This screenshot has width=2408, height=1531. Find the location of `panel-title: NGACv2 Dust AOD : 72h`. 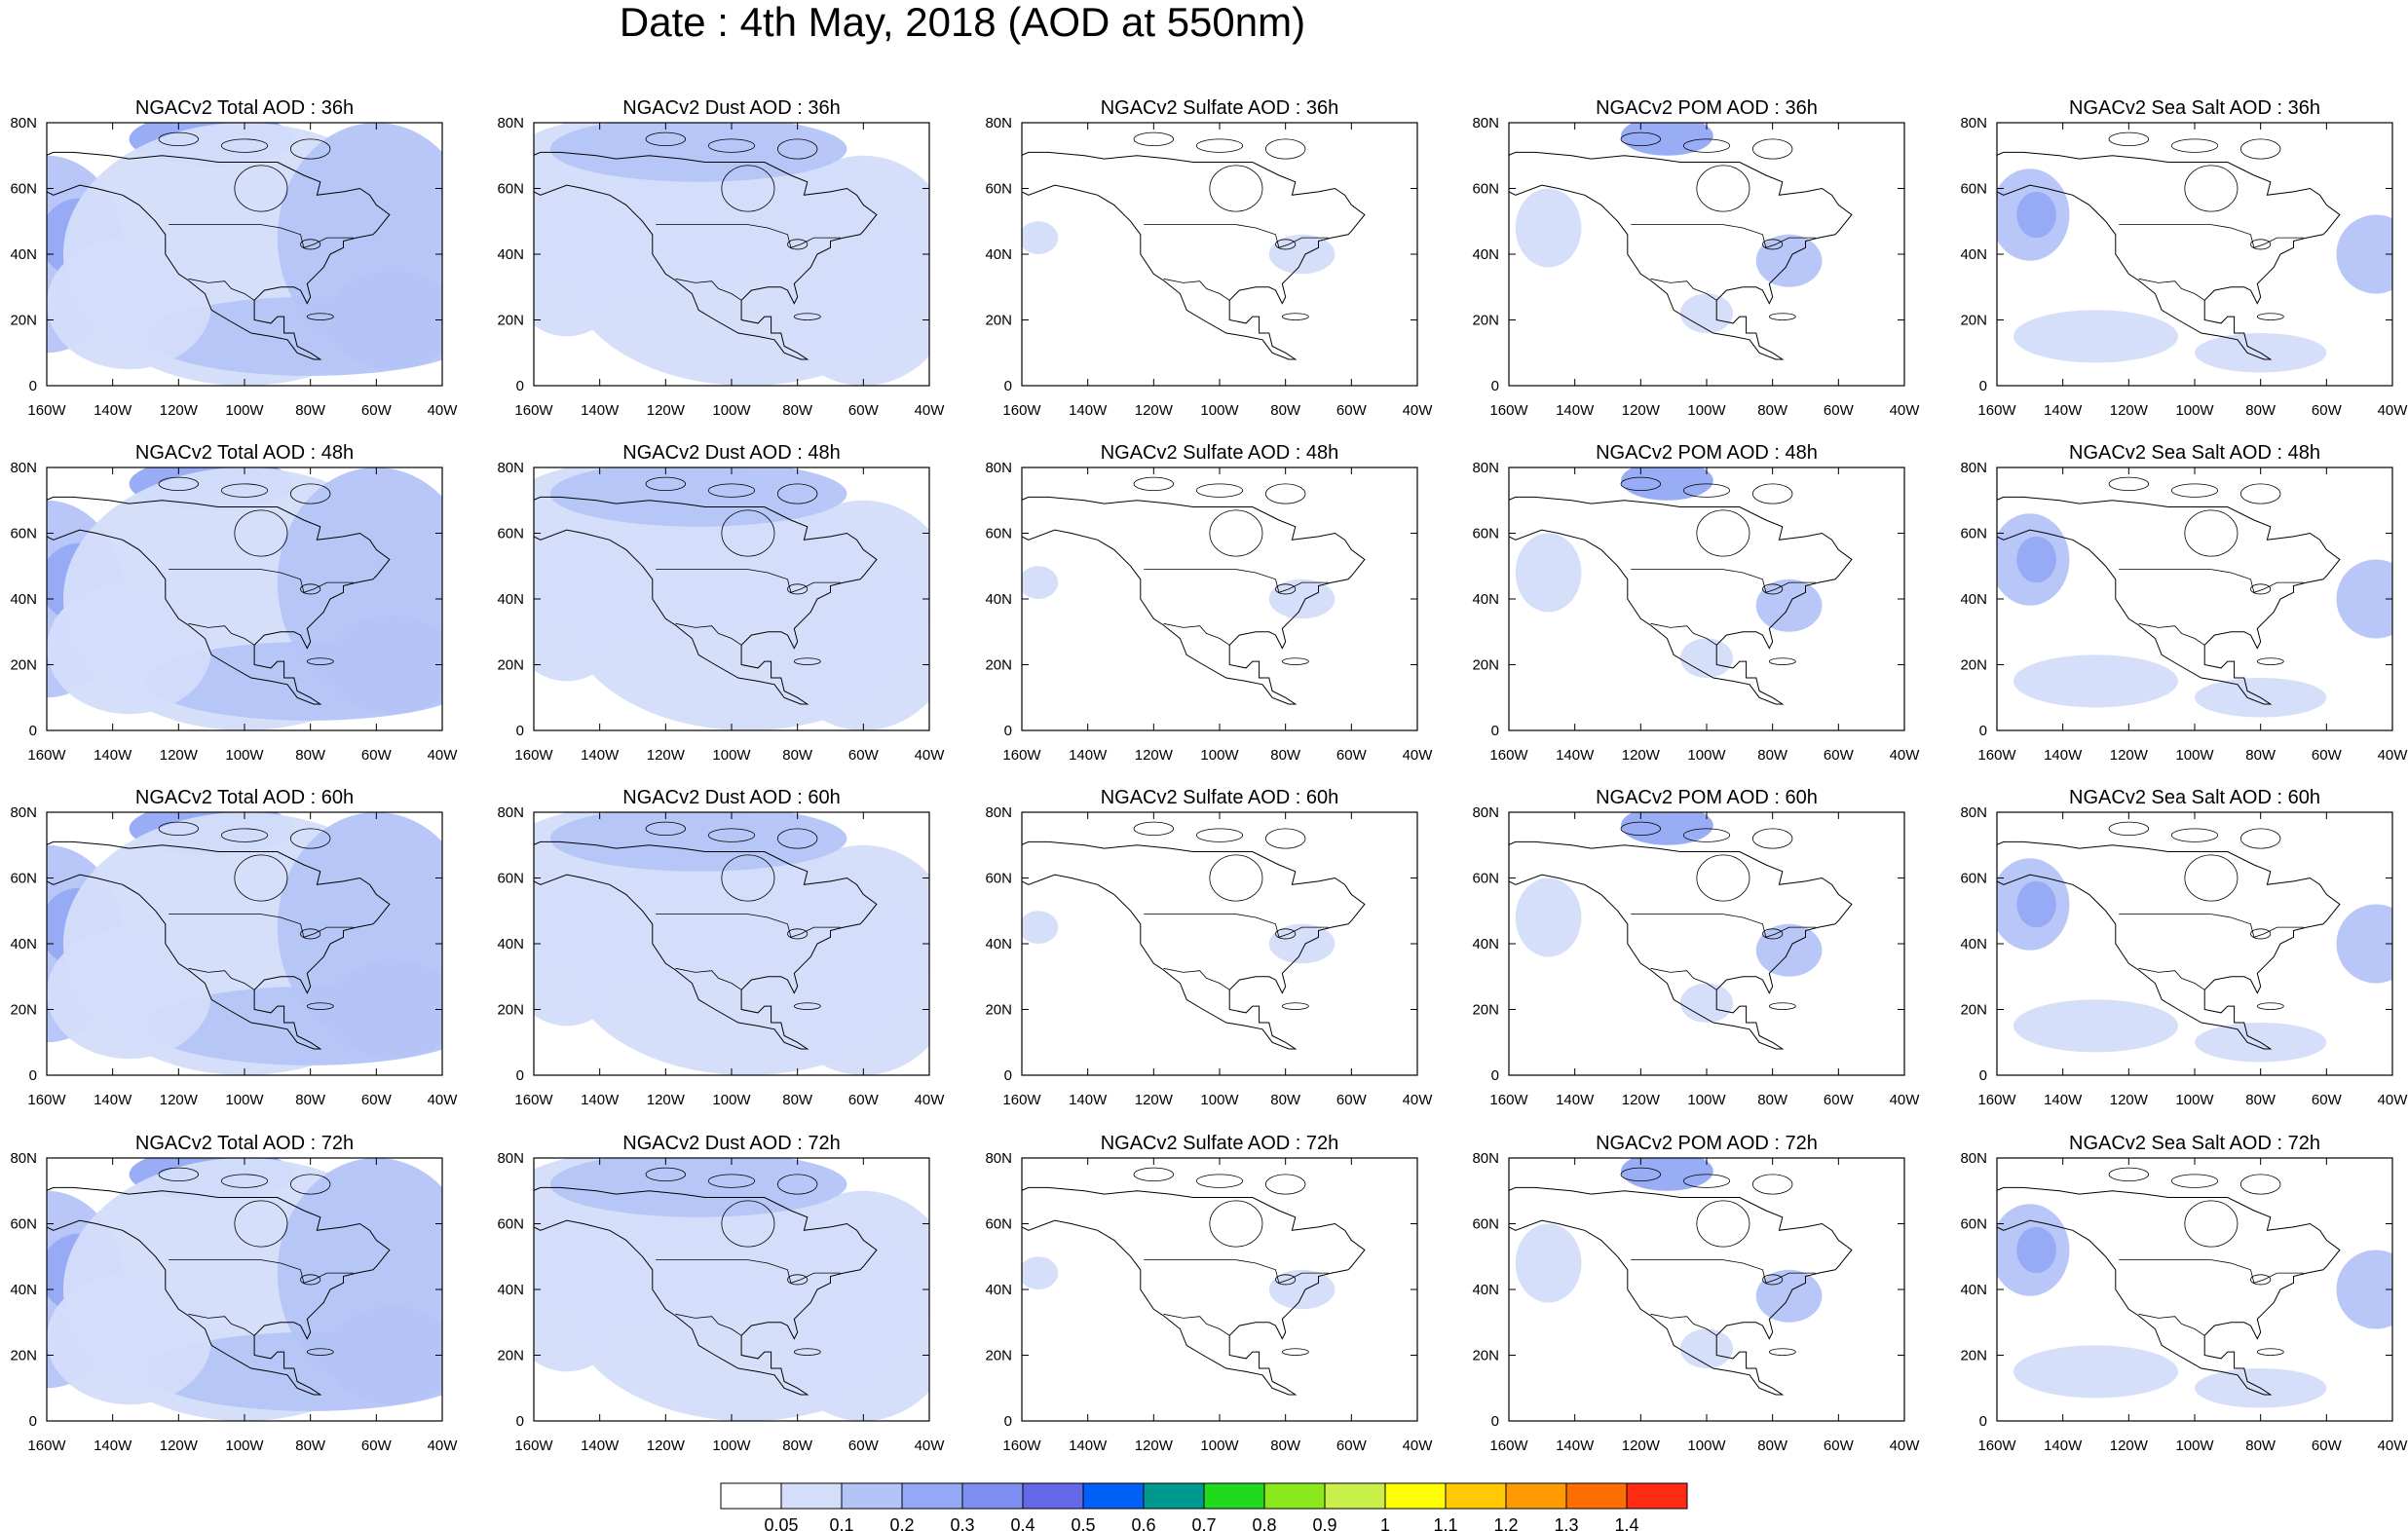

panel-title: NGACv2 Dust AOD : 72h is located at coordinates (731, 1143).